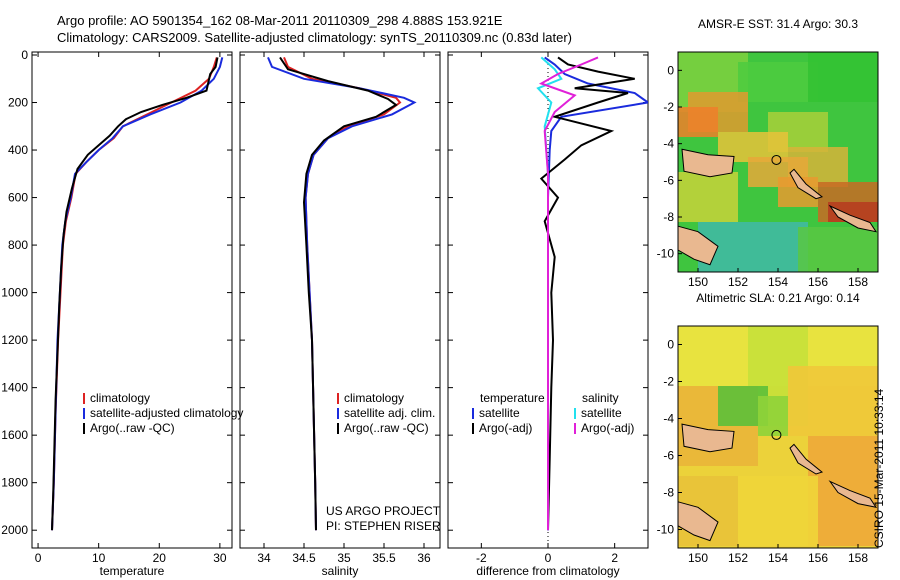 This screenshot has height=580, width=900. Describe the element at coordinates (14, 293) in the screenshot. I see `y-tick-label: 1000` at that location.